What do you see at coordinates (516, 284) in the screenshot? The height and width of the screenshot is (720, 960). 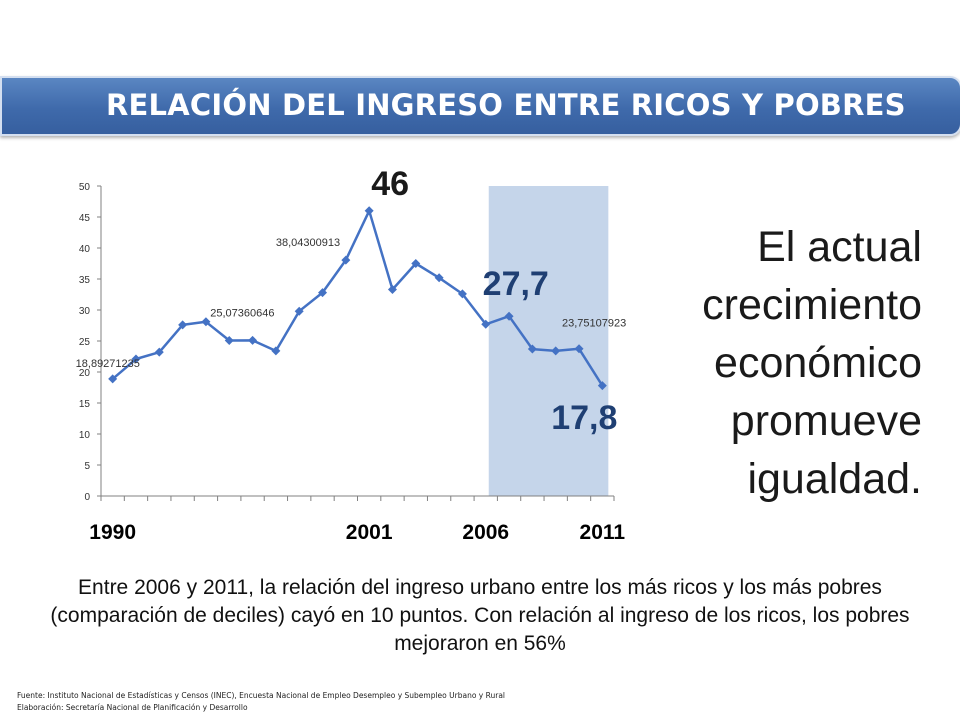 I see `callout-2006: 27,7` at bounding box center [516, 284].